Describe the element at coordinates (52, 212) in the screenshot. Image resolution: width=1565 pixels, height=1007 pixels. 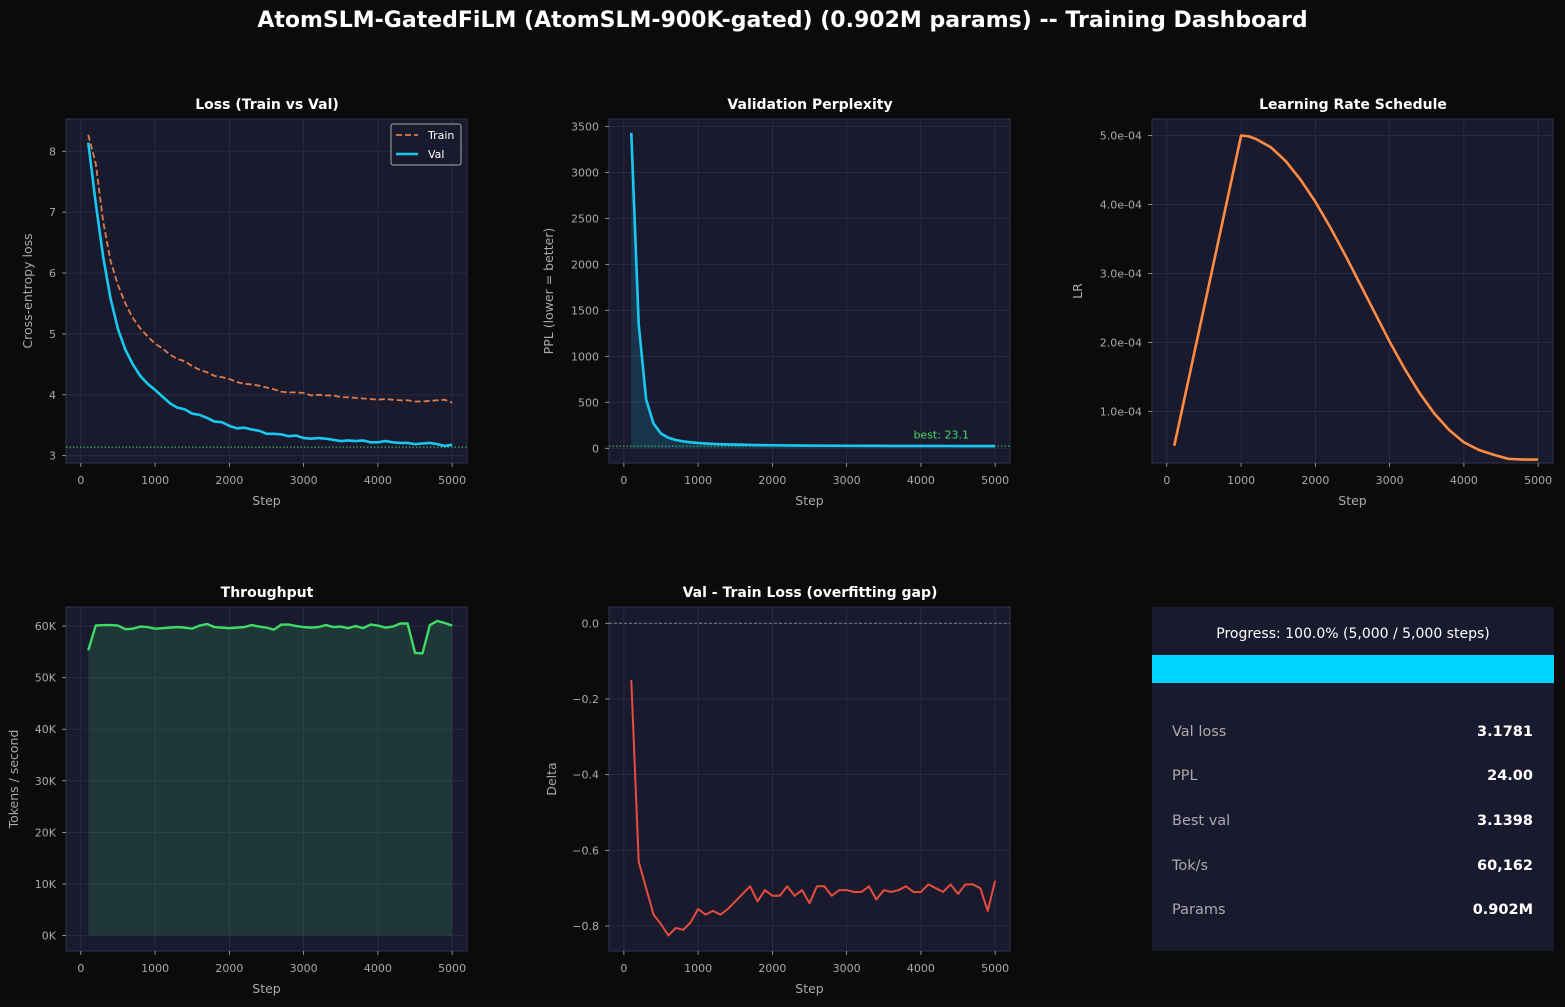
I see `y-tick-label: 7` at that location.